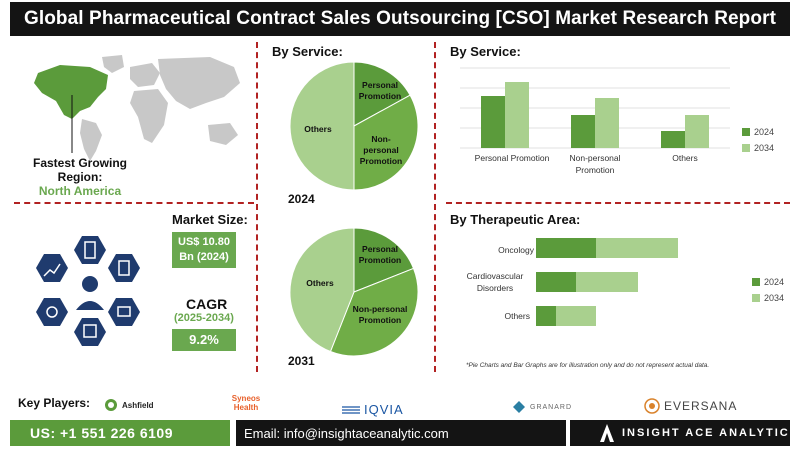 The image size is (800, 450). I want to click on pie2031-personal-label: Personal Promotion, so click(380, 254).